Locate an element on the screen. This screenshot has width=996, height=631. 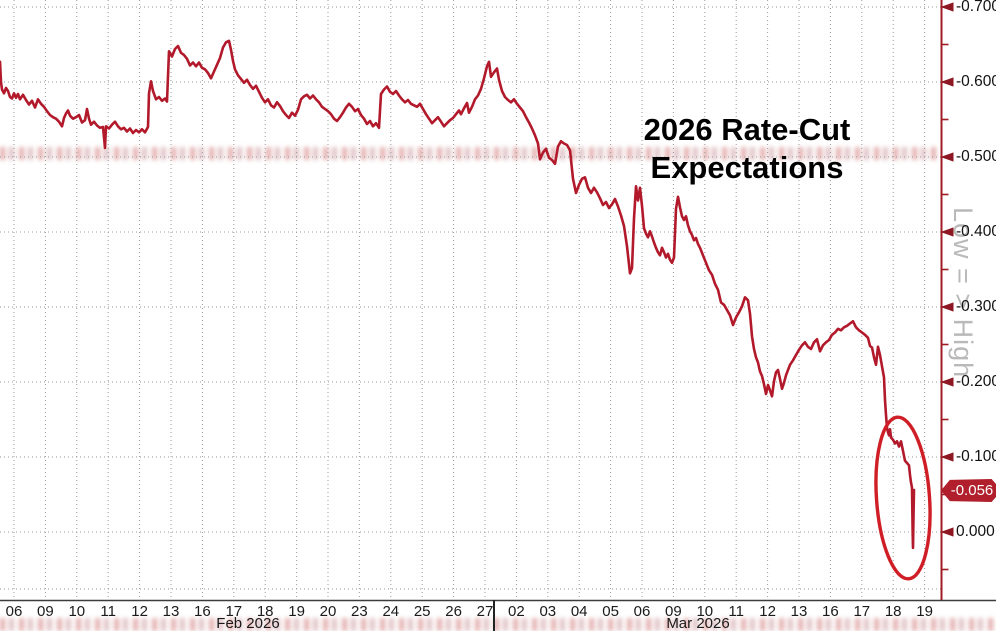
highlight-ellipse is located at coordinates (903, 498).